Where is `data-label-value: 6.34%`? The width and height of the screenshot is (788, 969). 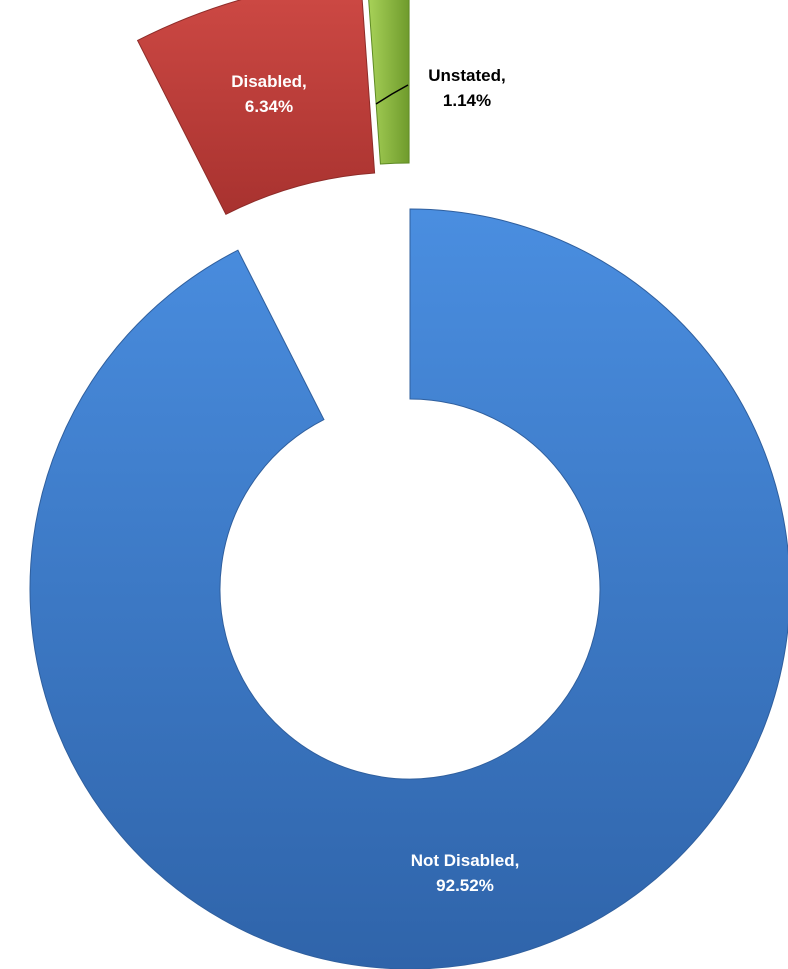 data-label-value: 6.34% is located at coordinates (269, 106).